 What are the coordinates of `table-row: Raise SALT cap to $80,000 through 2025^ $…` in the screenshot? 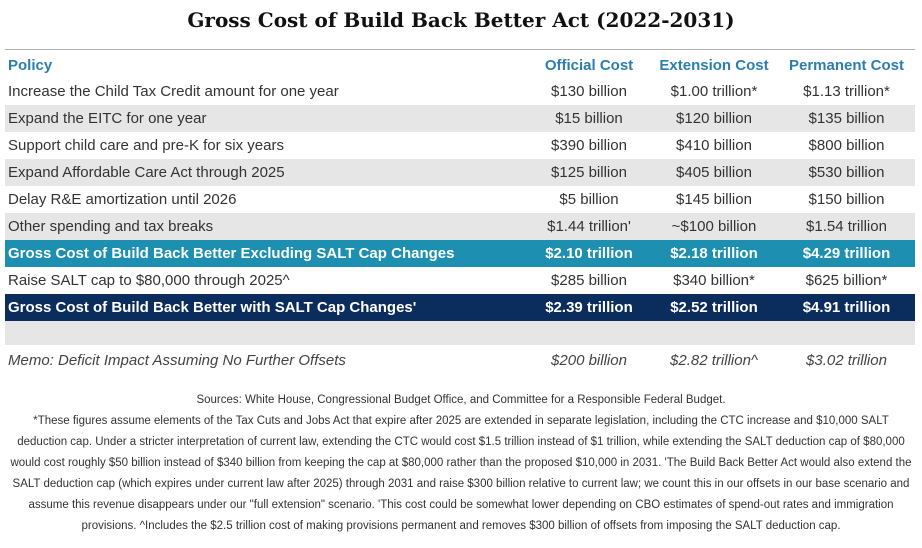 It's located at (460, 280).